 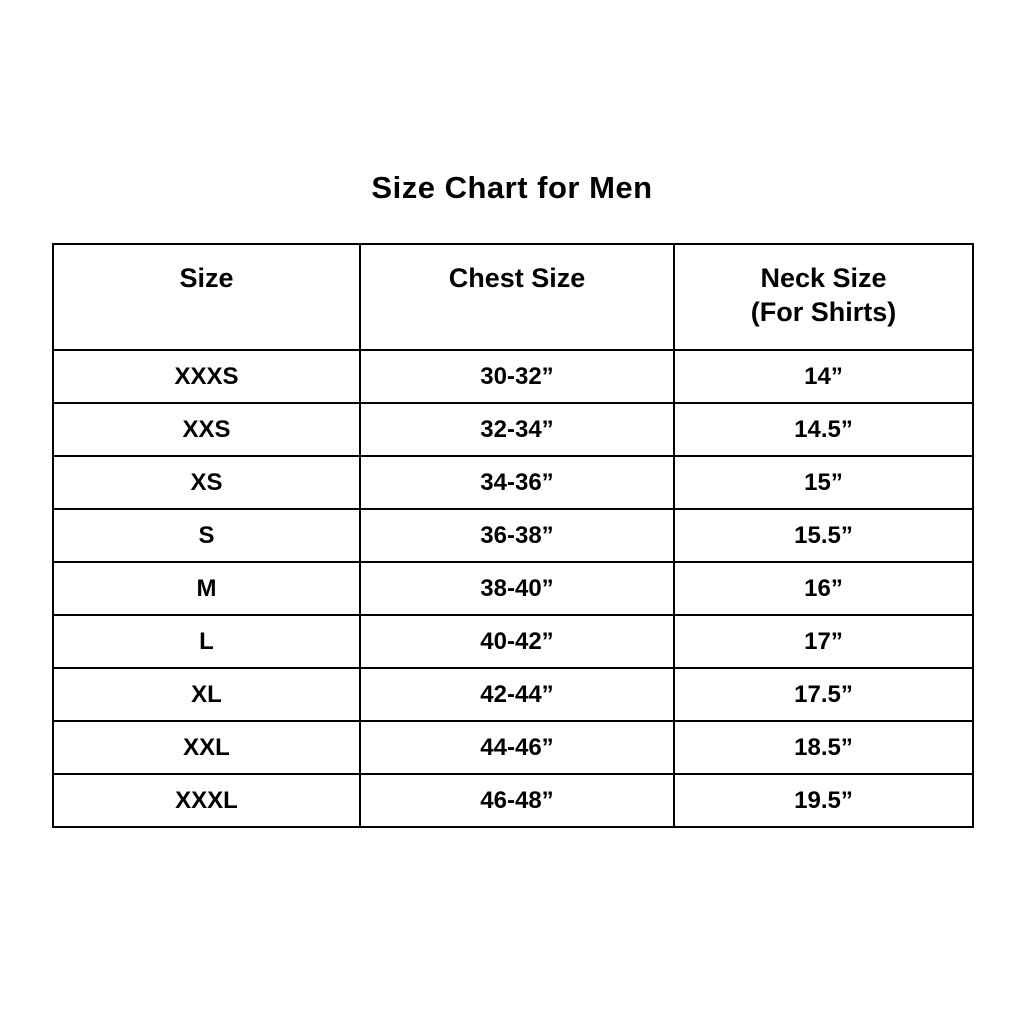 I want to click on table-row: XS 34-36” 15”, so click(x=513, y=482).